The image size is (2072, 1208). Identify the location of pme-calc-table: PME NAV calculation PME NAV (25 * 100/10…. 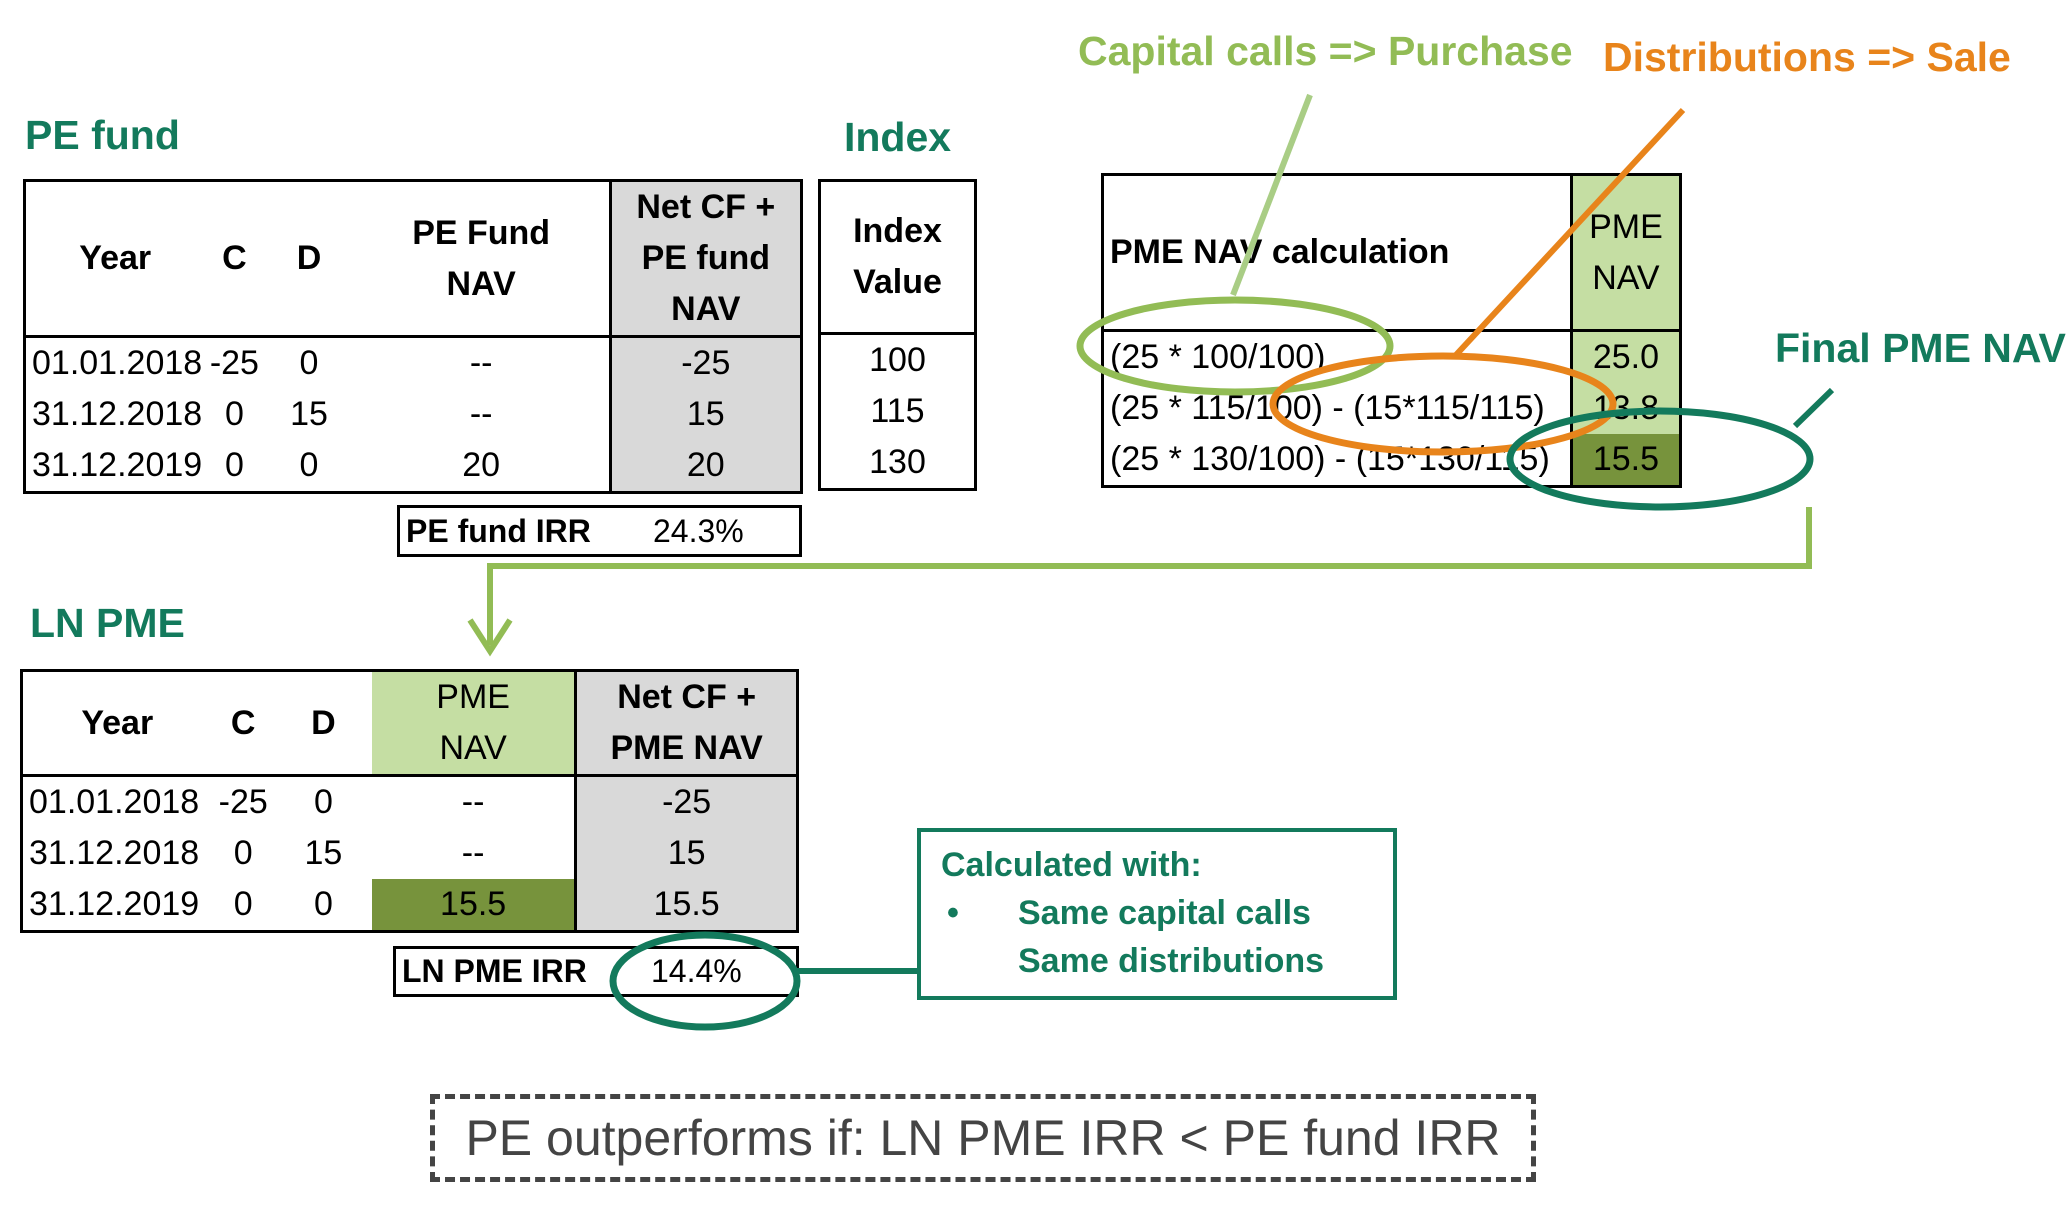
(1392, 330).